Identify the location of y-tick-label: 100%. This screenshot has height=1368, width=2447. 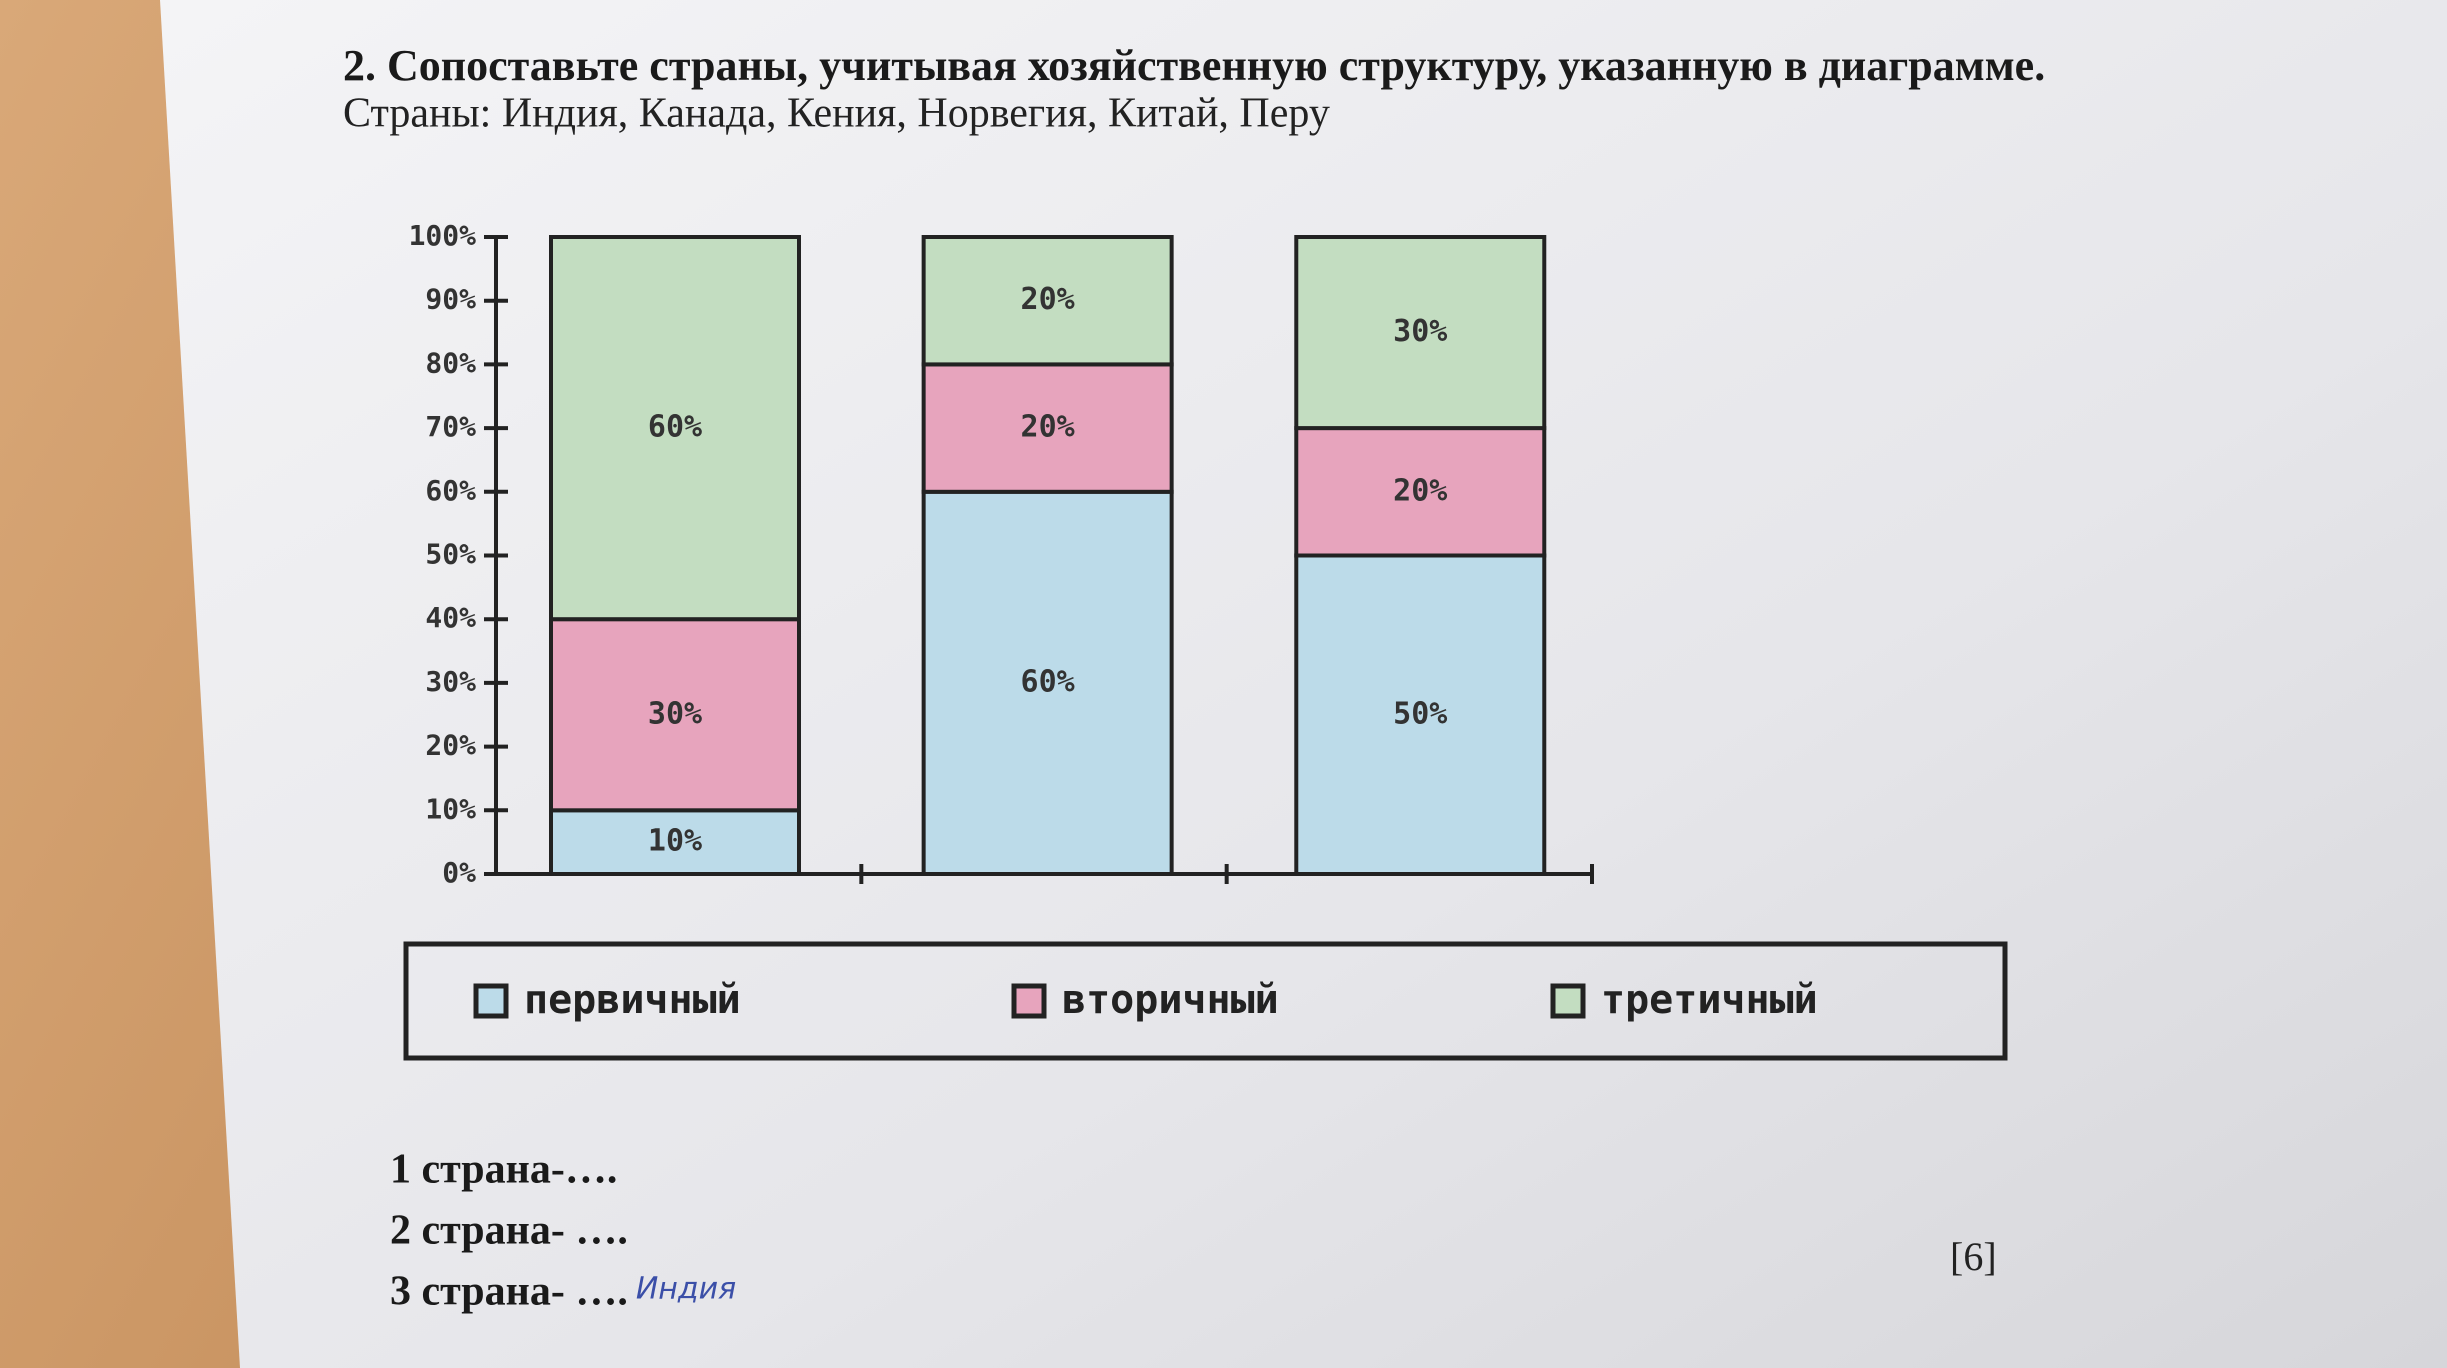
(443, 235).